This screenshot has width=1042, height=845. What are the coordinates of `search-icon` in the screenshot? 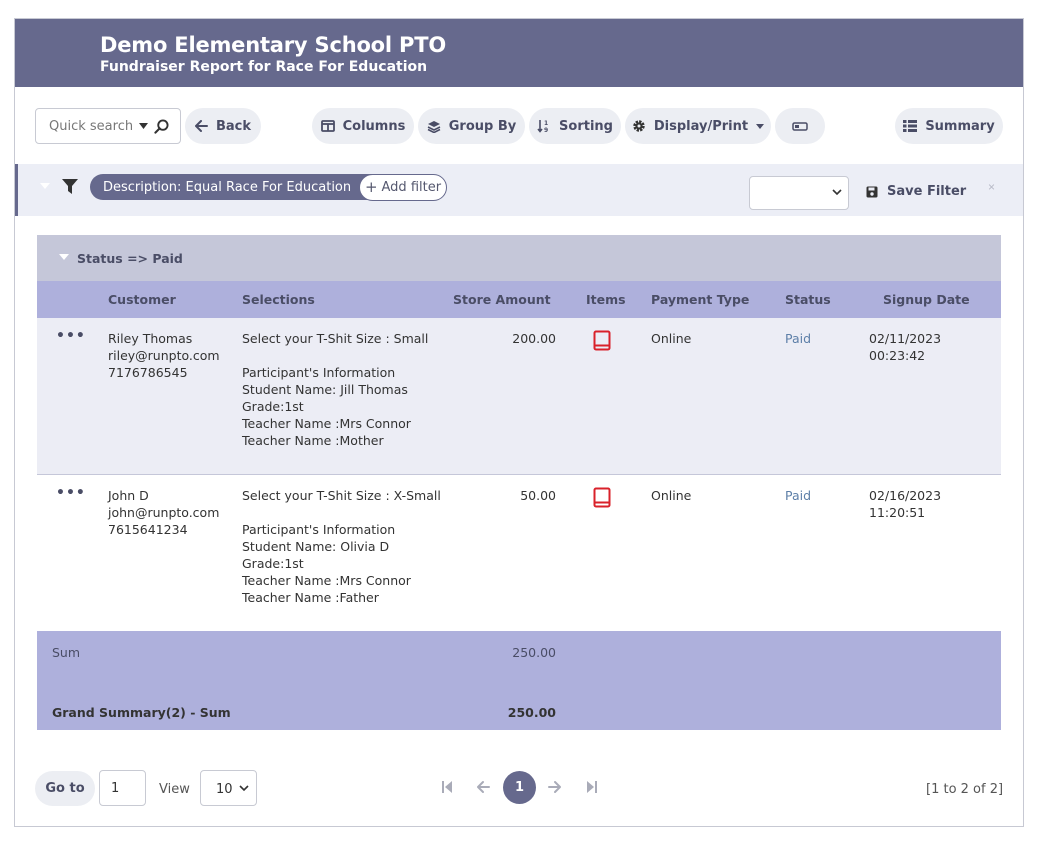 It's located at (161, 126).